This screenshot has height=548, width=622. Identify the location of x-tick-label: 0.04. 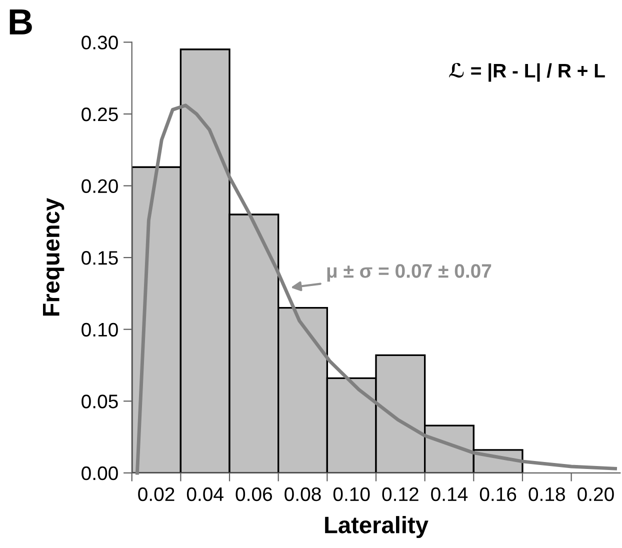
(205, 494).